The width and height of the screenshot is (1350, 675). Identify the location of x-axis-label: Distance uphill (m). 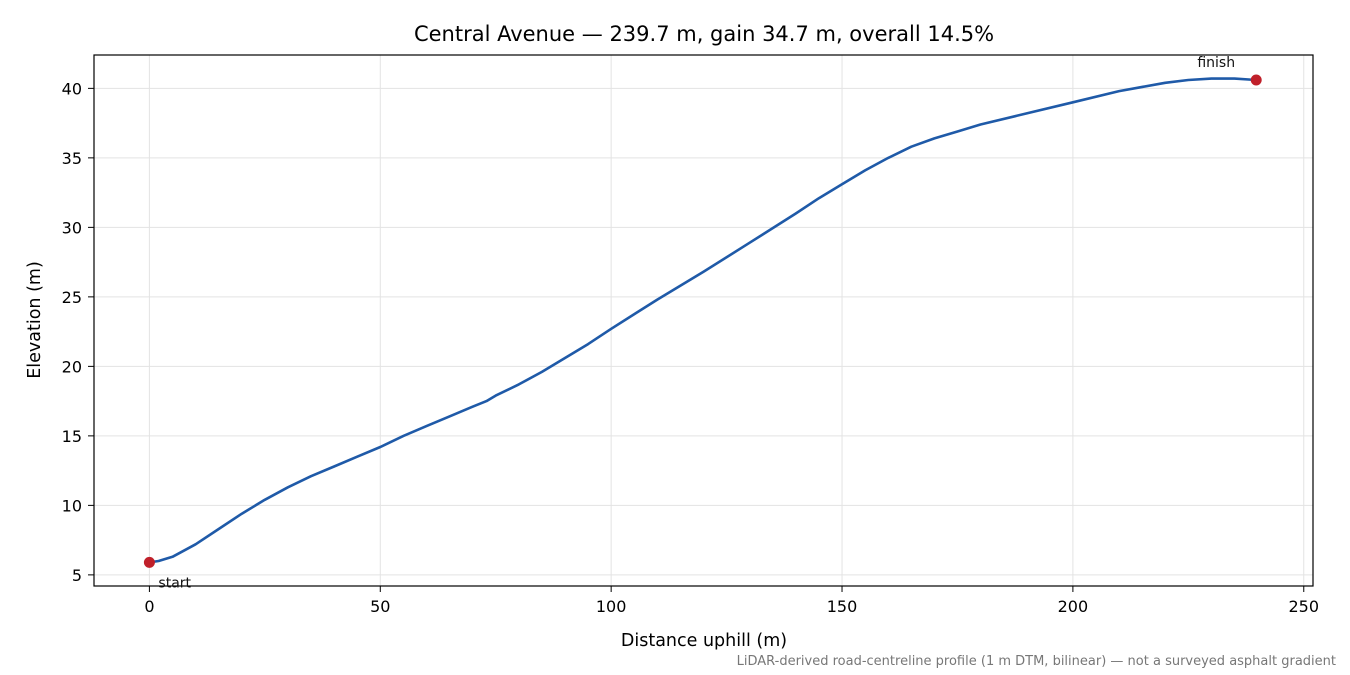
(704, 641).